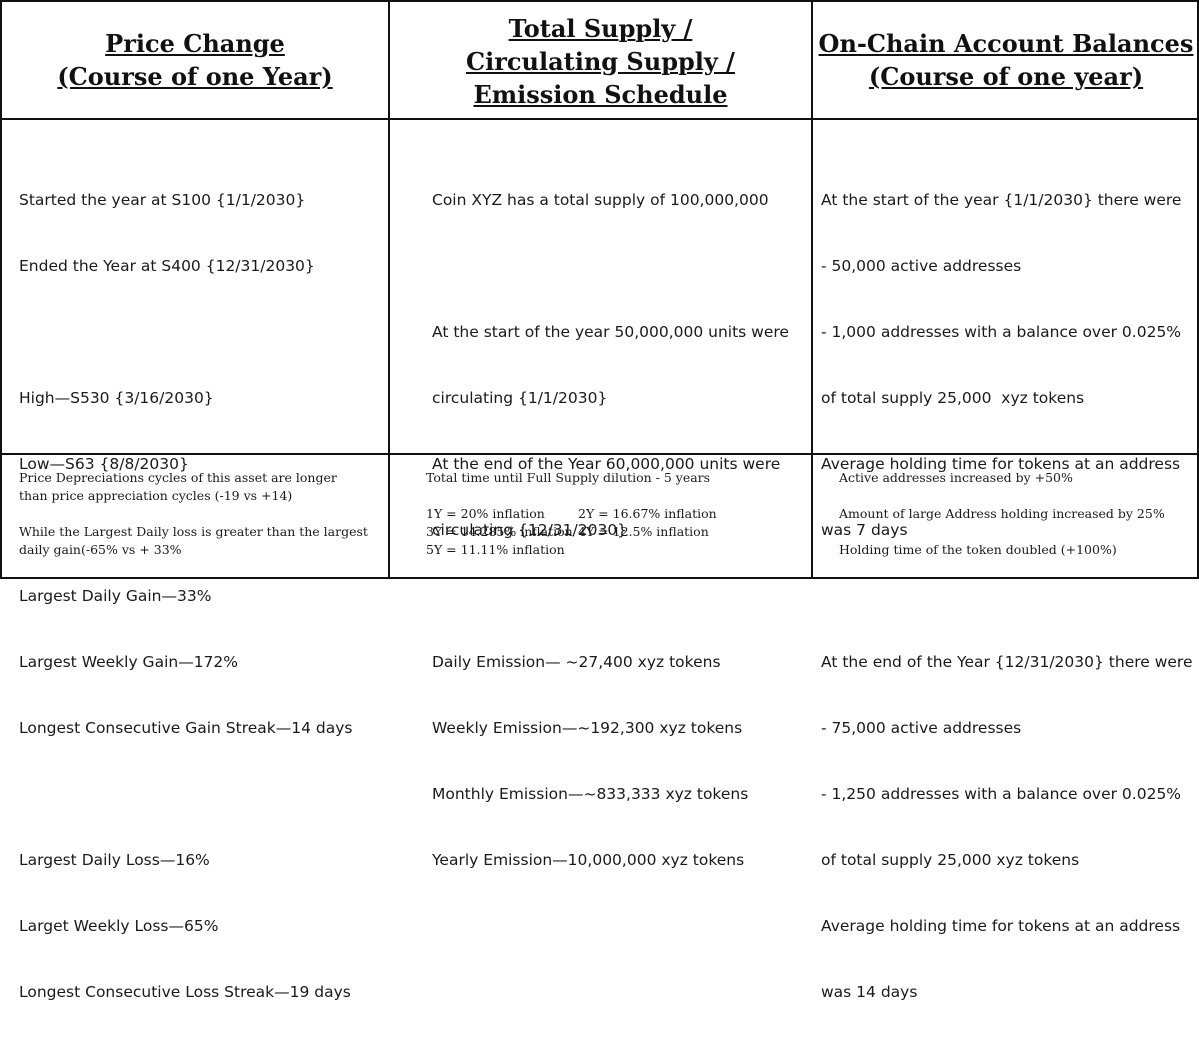 This screenshot has height=1047, width=1199. Describe the element at coordinates (588, 860) in the screenshot. I see `detail-line: Yearly Emission—10,000,000 xyz tokens` at that location.